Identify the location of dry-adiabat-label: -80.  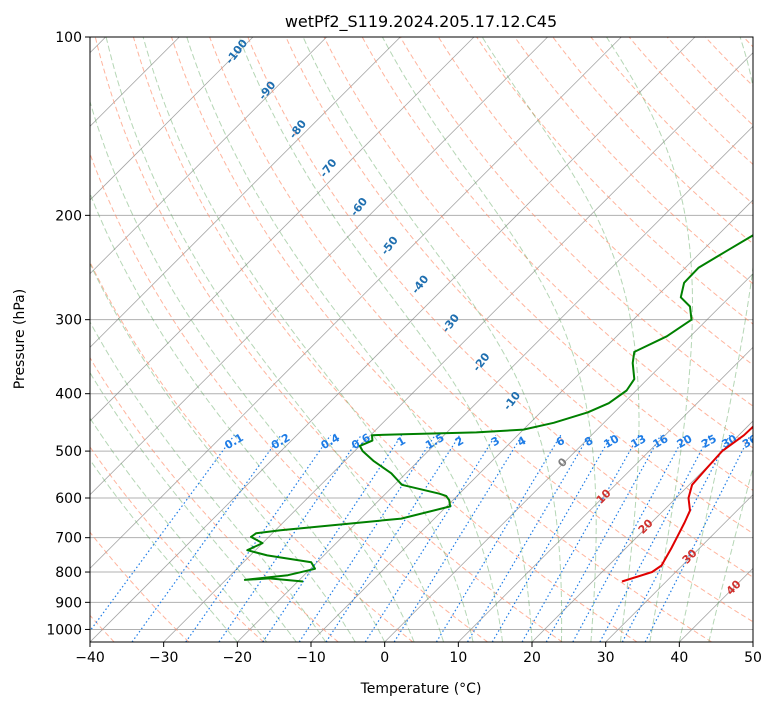
(298, 129).